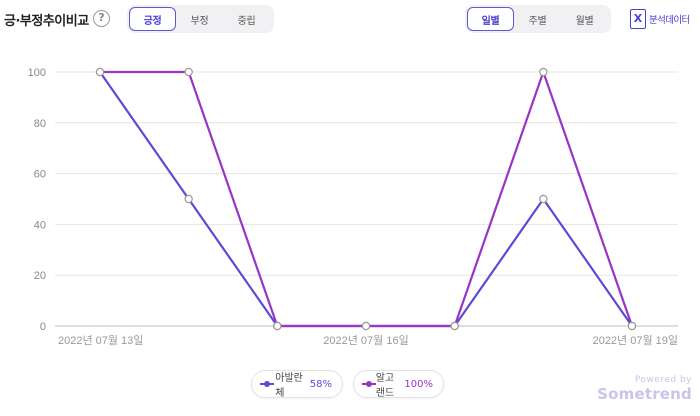 This screenshot has width=700, height=416. Describe the element at coordinates (350, 20) in the screenshot. I see `chart-header: 긍·부정추이비교 ? 긍정 부정 중립 일별 주별 월별 X 분석데이터` at that location.